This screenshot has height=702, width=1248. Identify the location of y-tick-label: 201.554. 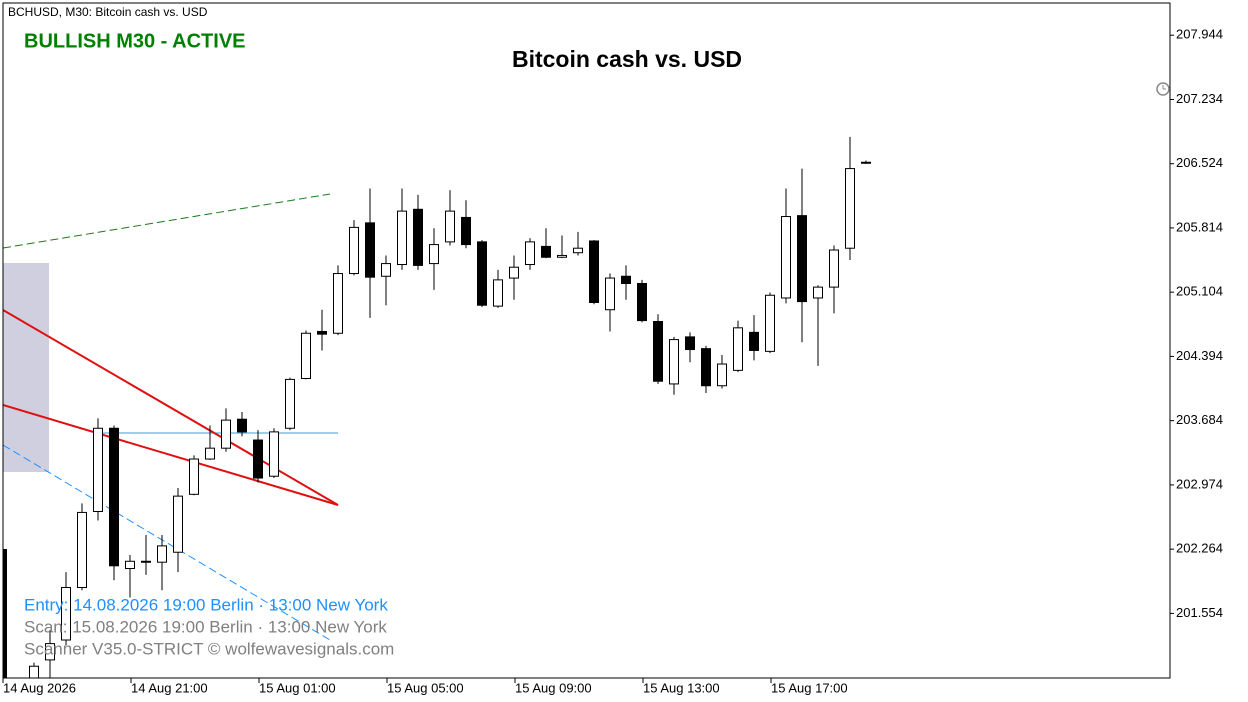
(1199, 612).